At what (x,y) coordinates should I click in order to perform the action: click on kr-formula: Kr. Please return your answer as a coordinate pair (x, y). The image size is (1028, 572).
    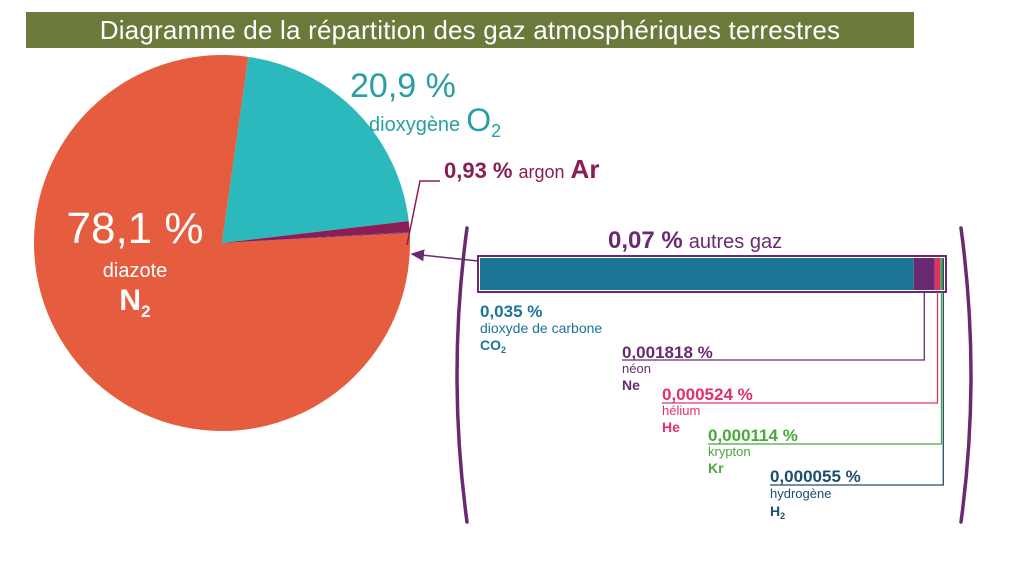
    Looking at the image, I should click on (716, 468).